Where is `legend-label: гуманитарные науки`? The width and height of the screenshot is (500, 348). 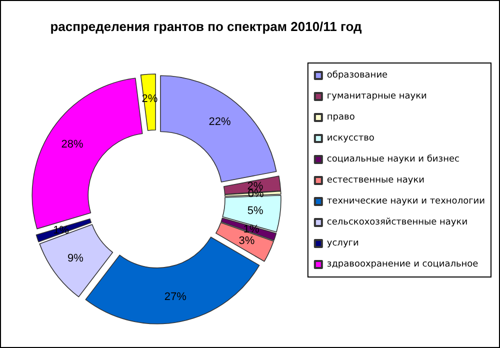
legend-label: гуманитарные науки is located at coordinates (377, 97).